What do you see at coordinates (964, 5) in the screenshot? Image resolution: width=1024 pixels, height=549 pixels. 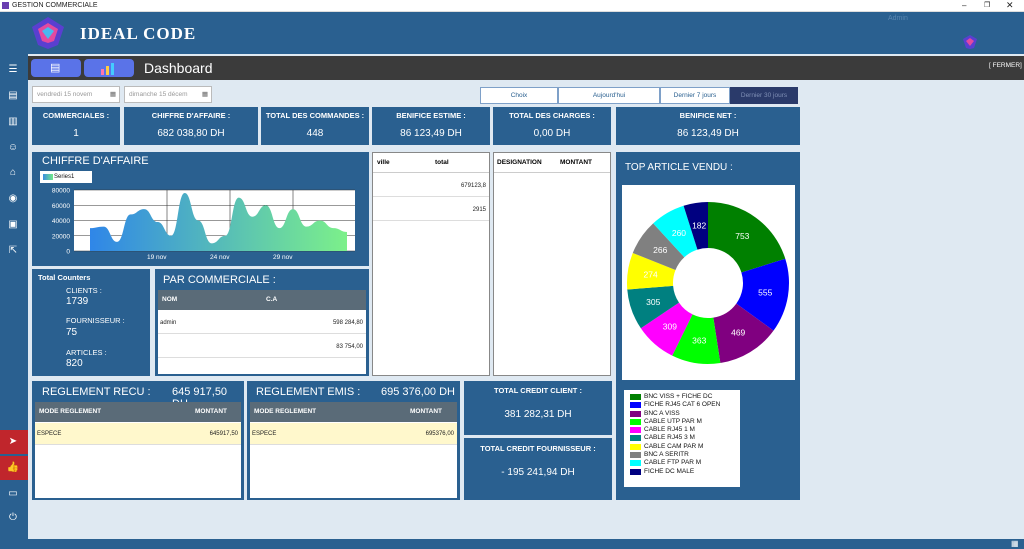 I see `minimize-icon: –` at bounding box center [964, 5].